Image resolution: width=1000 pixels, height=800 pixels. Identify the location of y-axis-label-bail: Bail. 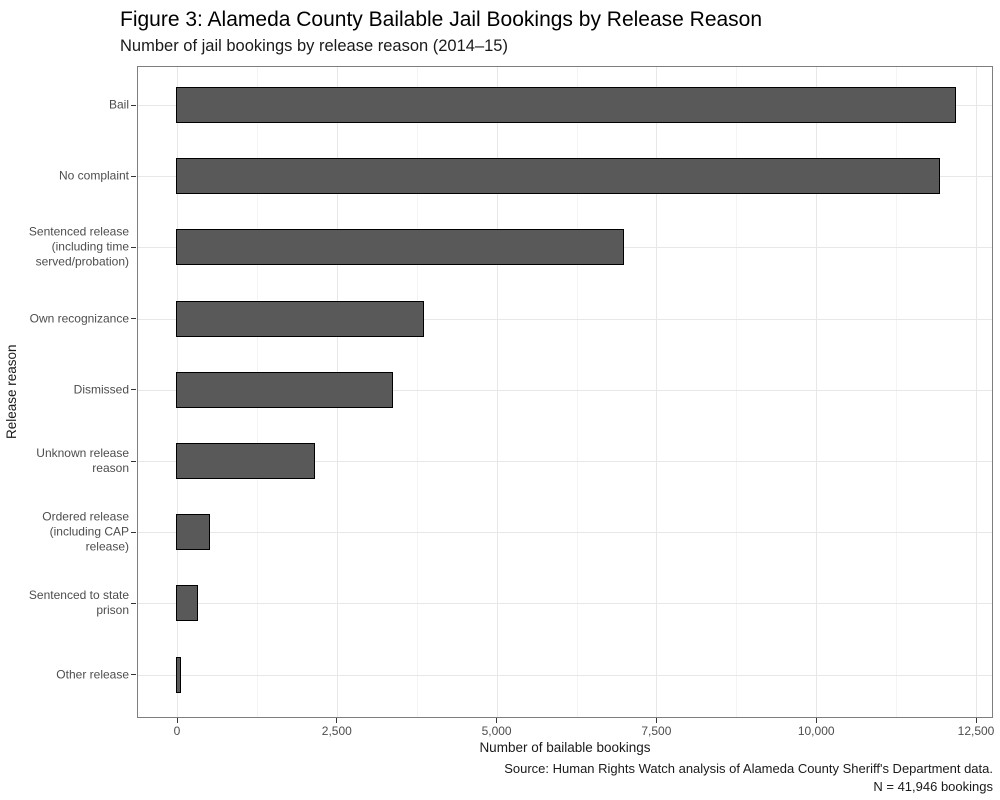
(118, 104).